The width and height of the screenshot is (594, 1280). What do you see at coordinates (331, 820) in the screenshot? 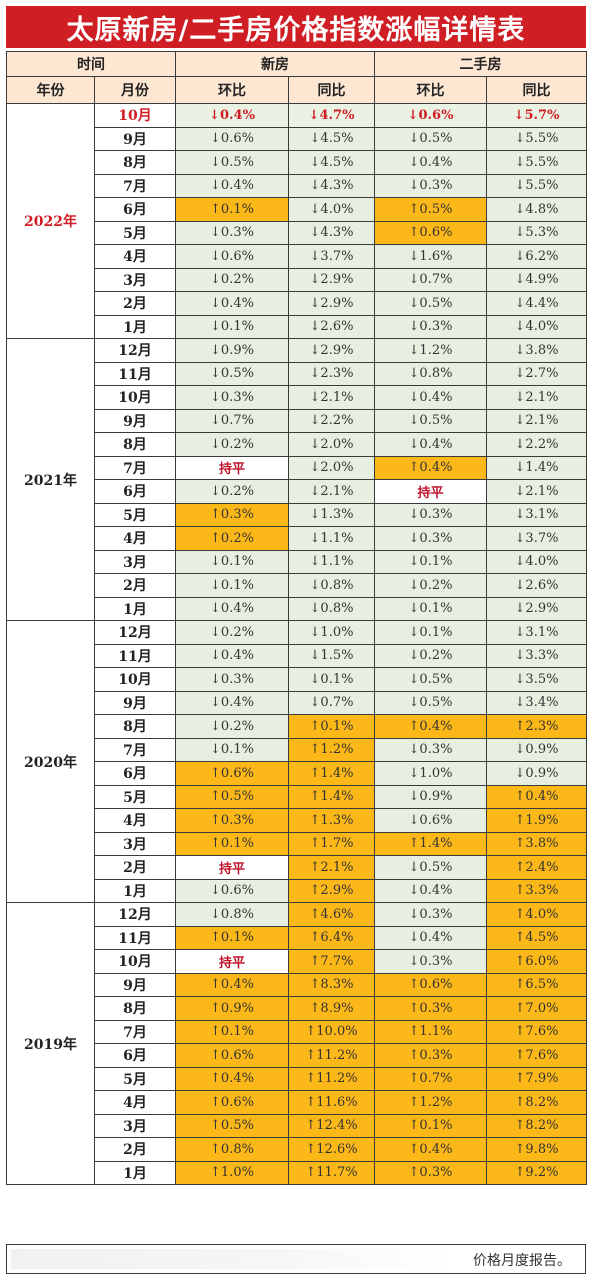
I see `new-yoy-cell: ↑1.3%` at bounding box center [331, 820].